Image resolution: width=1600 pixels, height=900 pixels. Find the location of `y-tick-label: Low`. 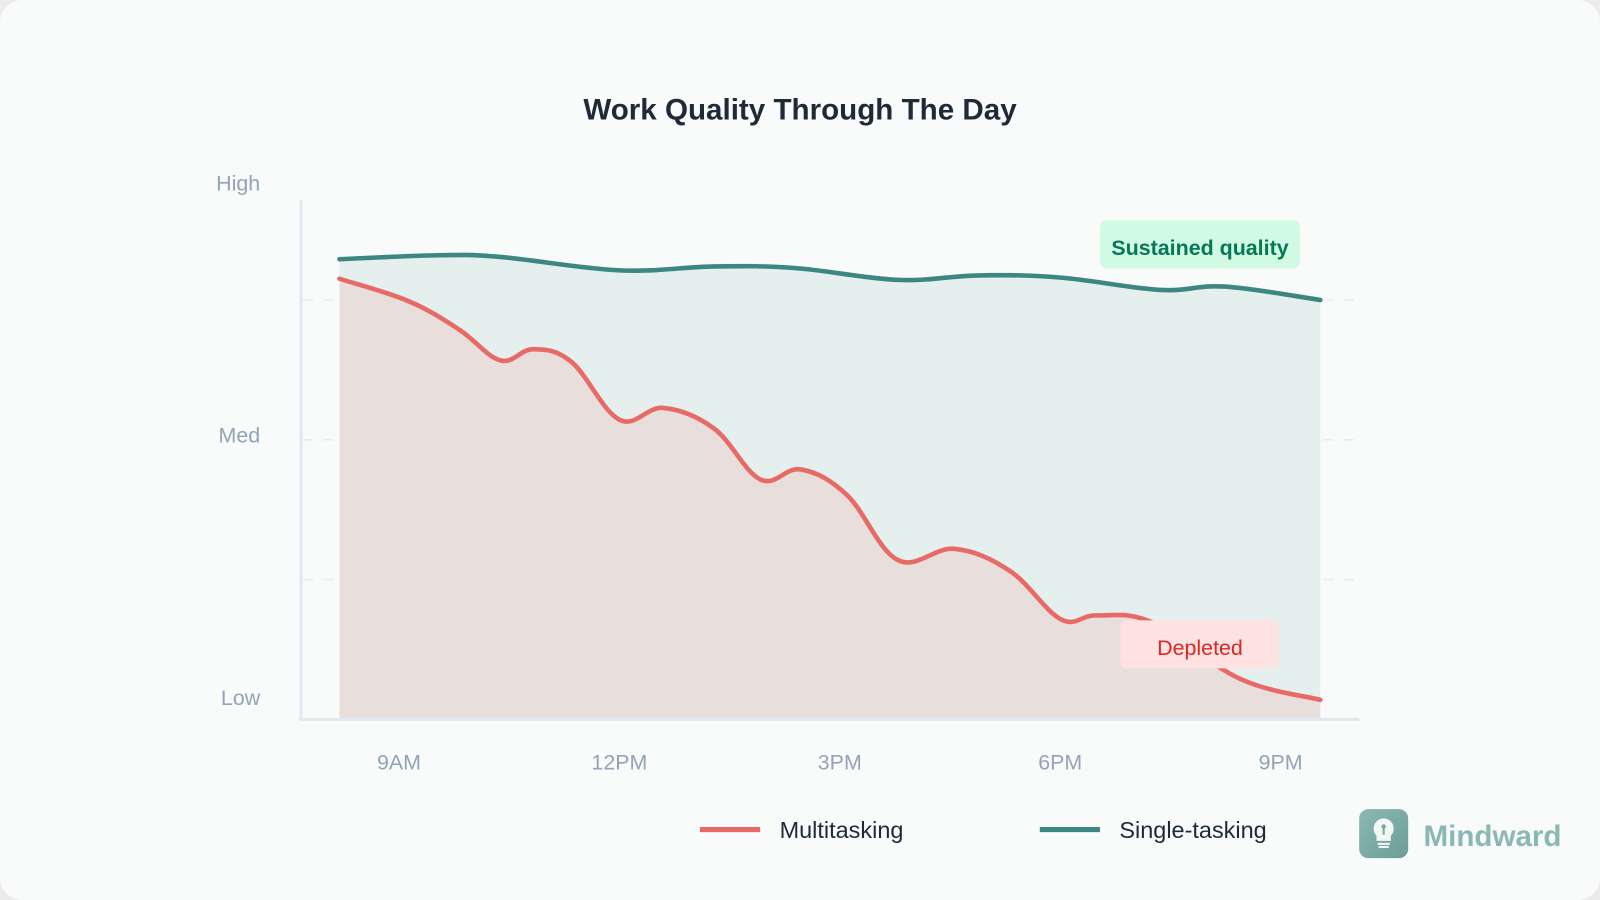

y-tick-label: Low is located at coordinates (241, 698).